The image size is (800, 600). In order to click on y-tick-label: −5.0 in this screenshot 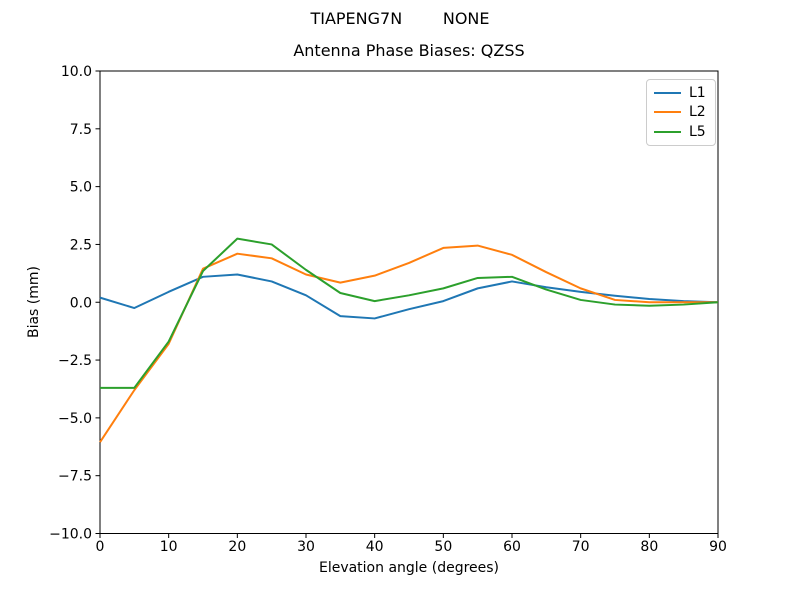, I will do `click(75, 419)`.